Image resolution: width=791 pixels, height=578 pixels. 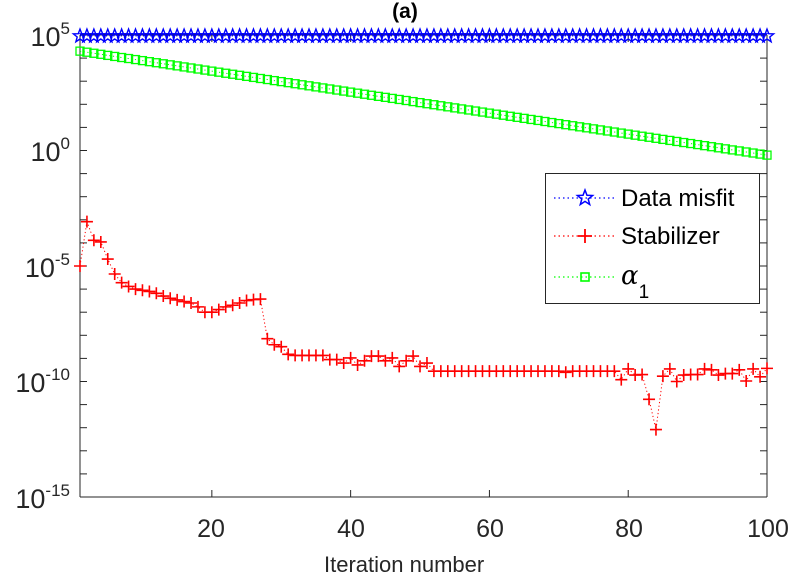 What do you see at coordinates (652, 238) in the screenshot?
I see `legend: Data misfit Stabilizer α1` at bounding box center [652, 238].